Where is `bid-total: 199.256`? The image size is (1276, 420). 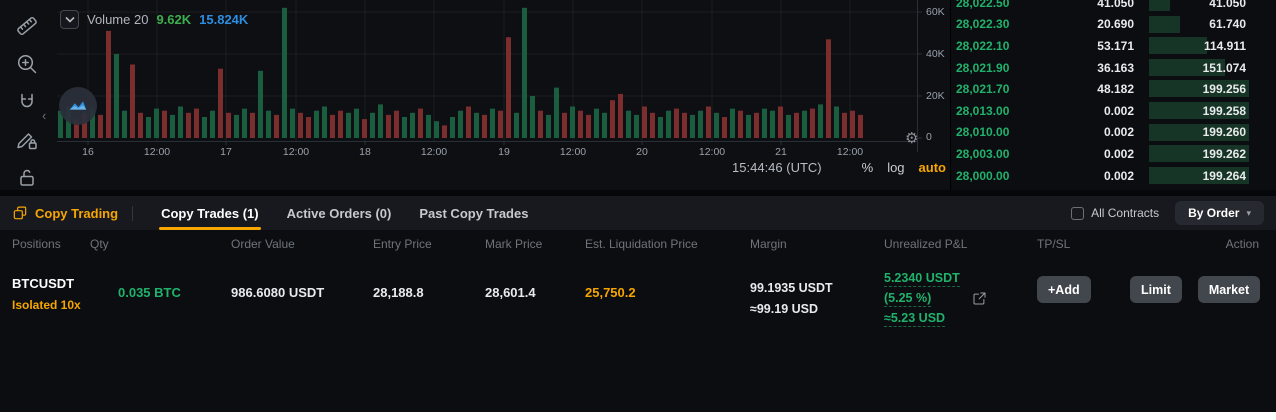
bid-total: 199.256 is located at coordinates (1224, 89).